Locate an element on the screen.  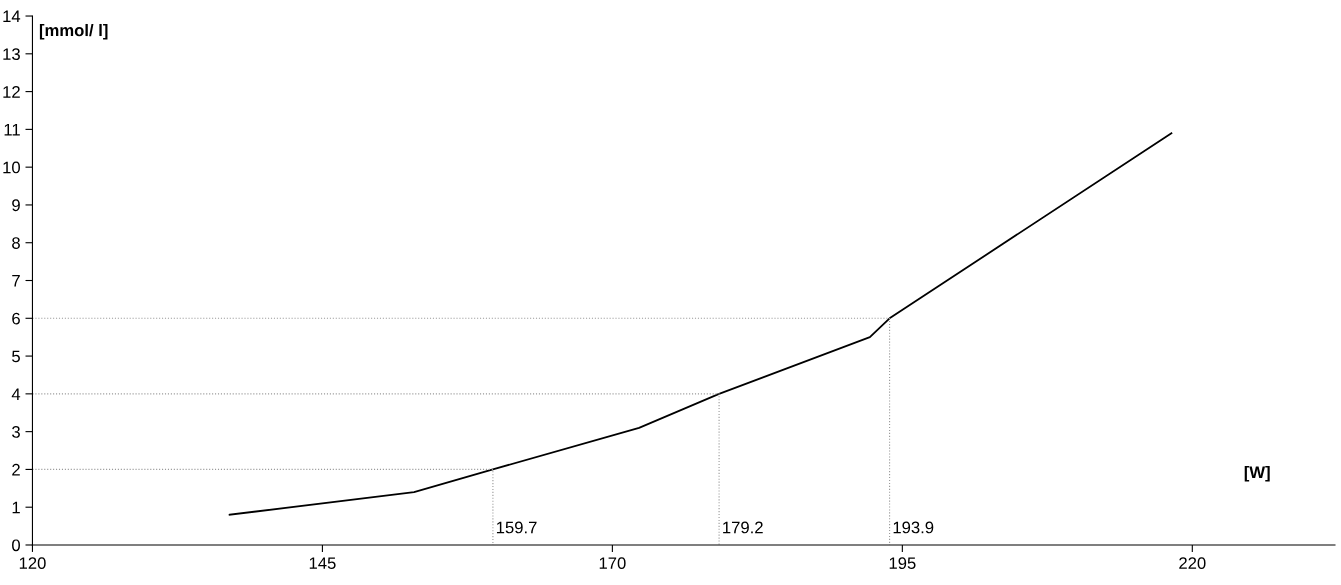
y-tick-label: 10 is located at coordinates (11, 167).